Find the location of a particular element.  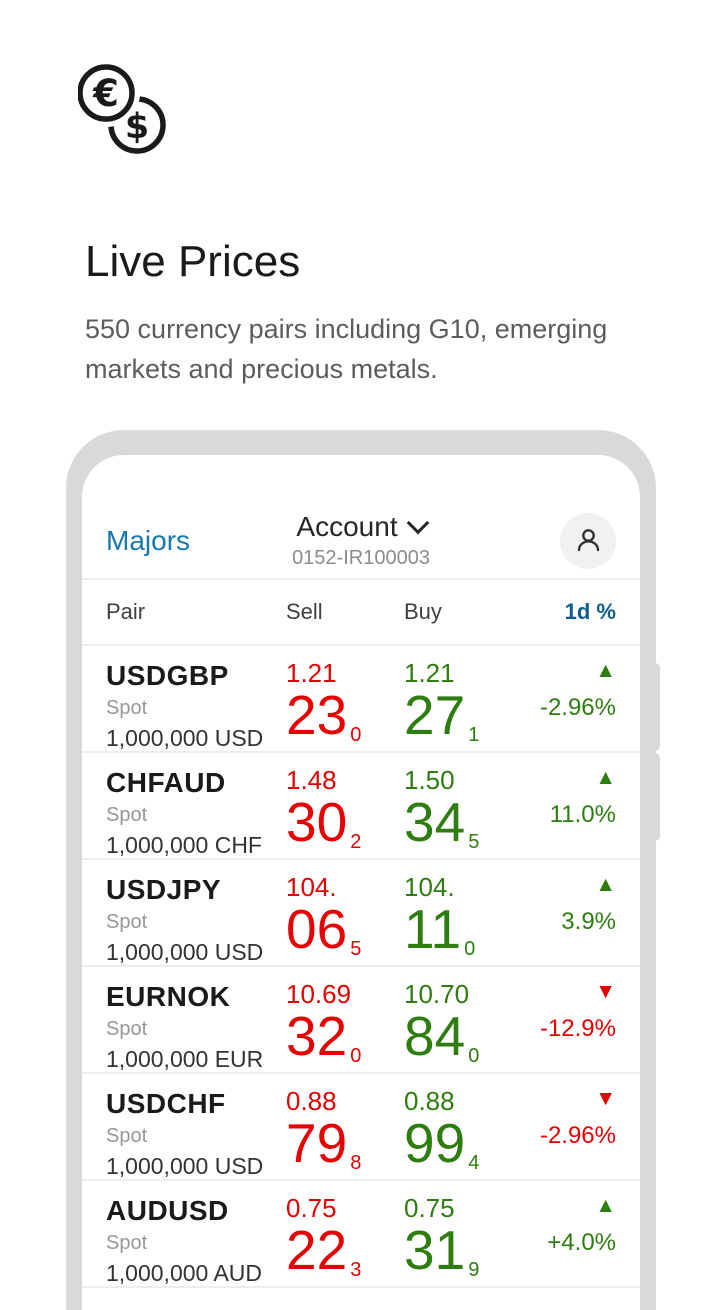

sell-price: 0.88 79 8 is located at coordinates (345, 1134).